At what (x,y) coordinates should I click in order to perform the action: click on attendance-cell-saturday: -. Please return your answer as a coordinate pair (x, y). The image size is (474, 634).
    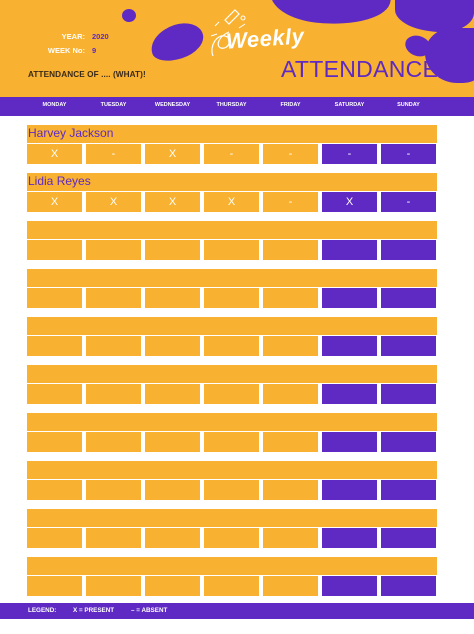
    Looking at the image, I should click on (349, 154).